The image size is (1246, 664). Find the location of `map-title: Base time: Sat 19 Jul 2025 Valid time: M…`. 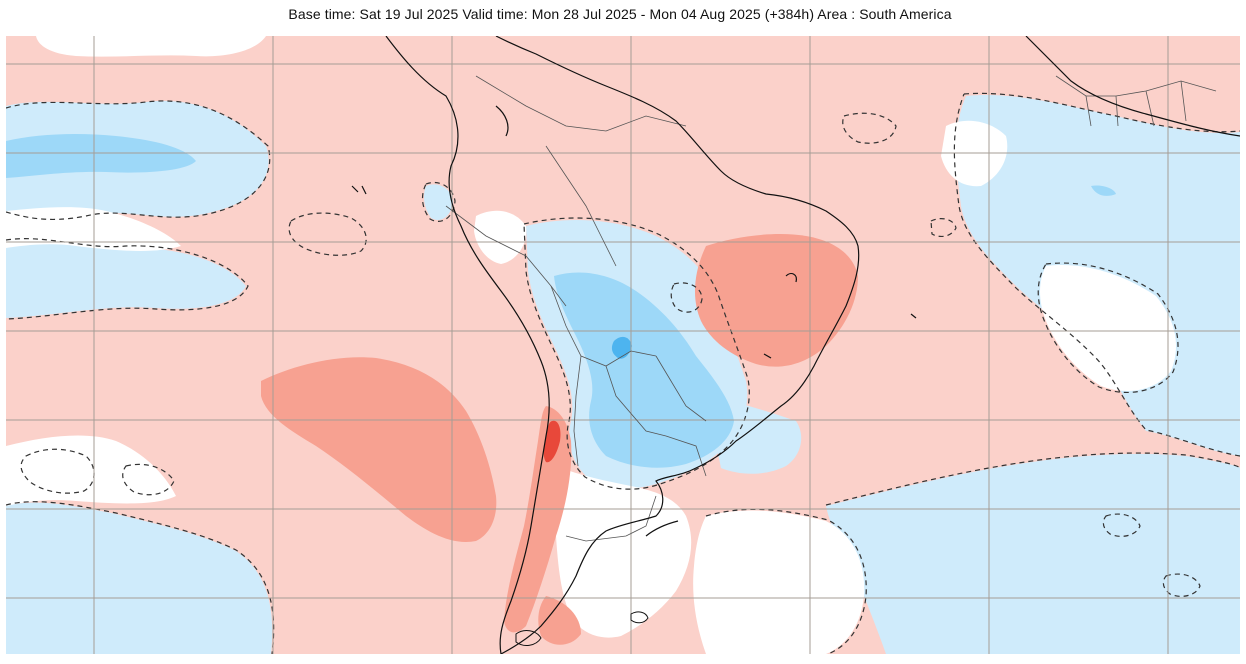

map-title: Base time: Sat 19 Jul 2025 Valid time: M… is located at coordinates (620, 14).